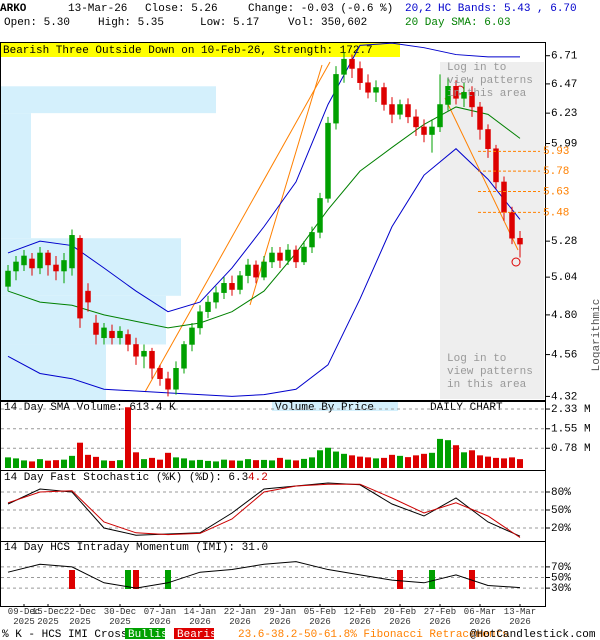 This screenshot has width=600, height=640. I want to click on trend-line, so click(481, 174).